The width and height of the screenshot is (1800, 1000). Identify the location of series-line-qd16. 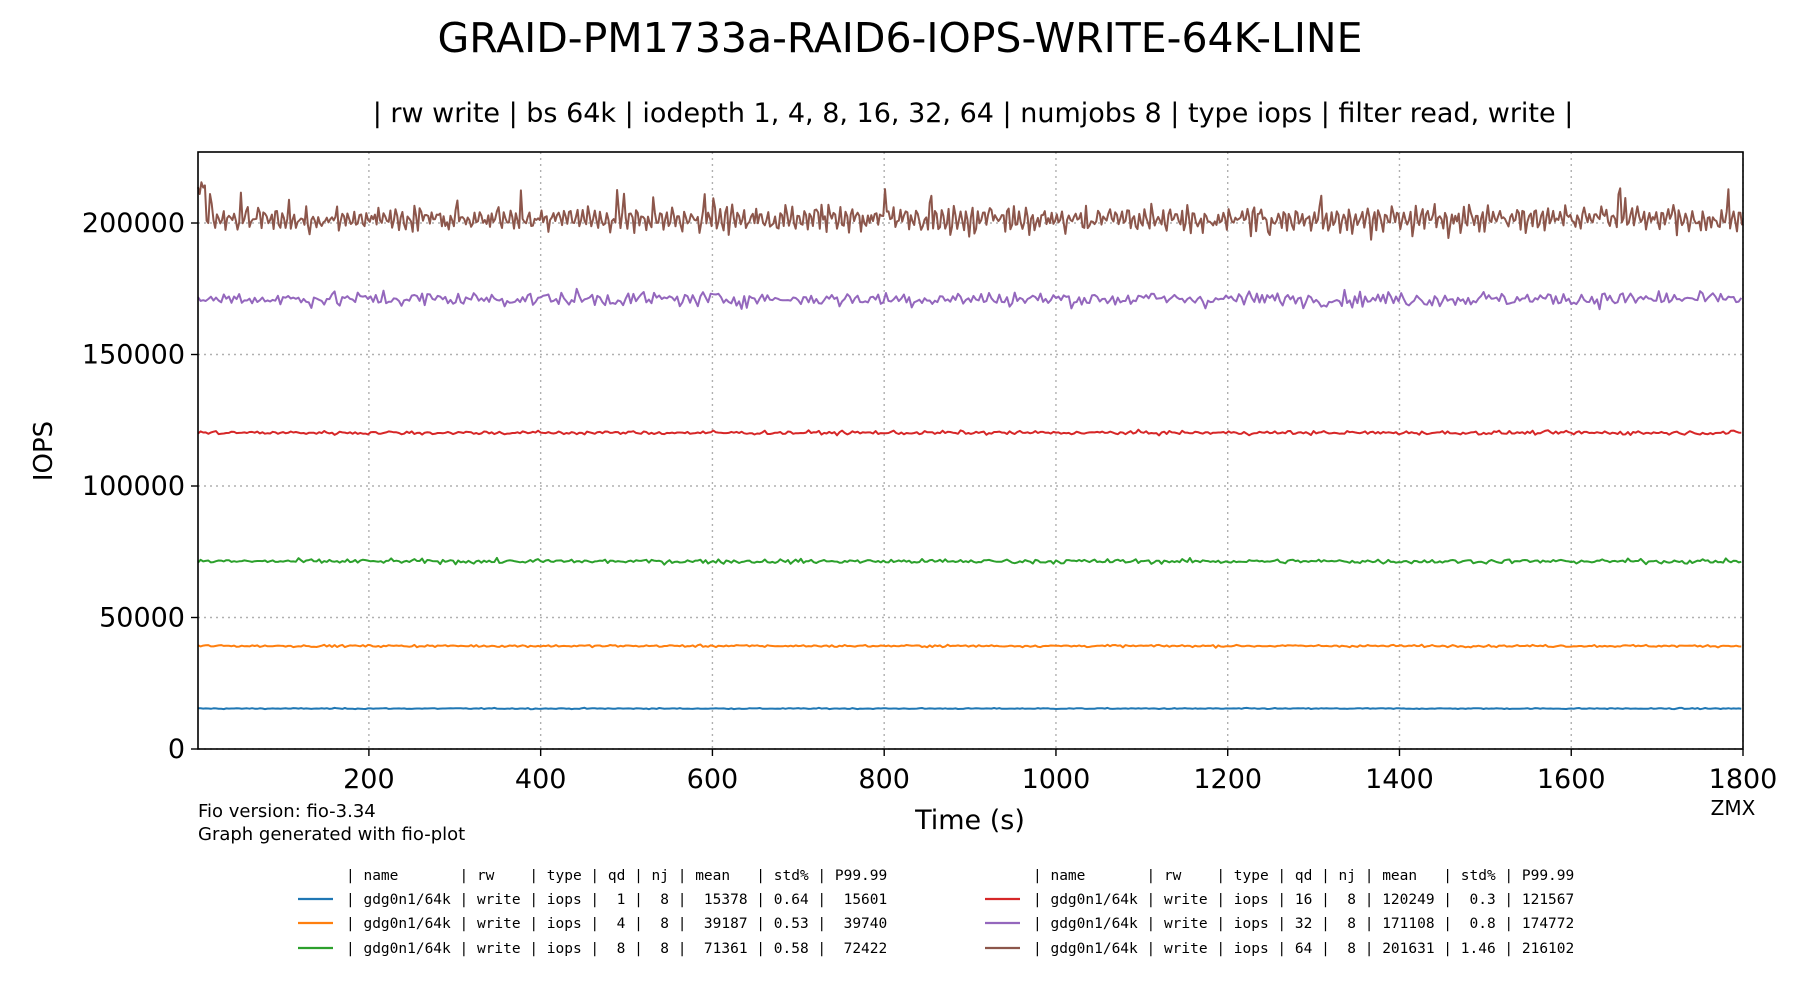
(969, 432).